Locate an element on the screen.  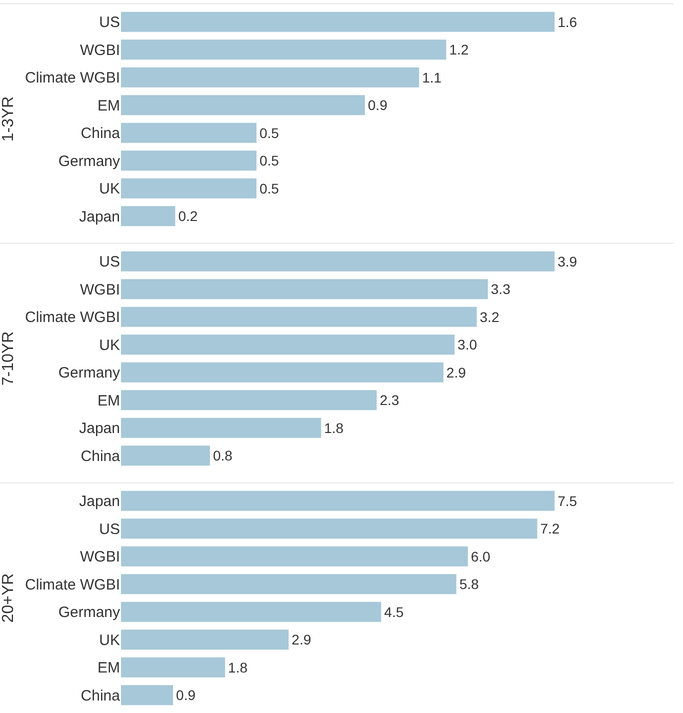
y-axis-title: 20+YR is located at coordinates (8, 598).